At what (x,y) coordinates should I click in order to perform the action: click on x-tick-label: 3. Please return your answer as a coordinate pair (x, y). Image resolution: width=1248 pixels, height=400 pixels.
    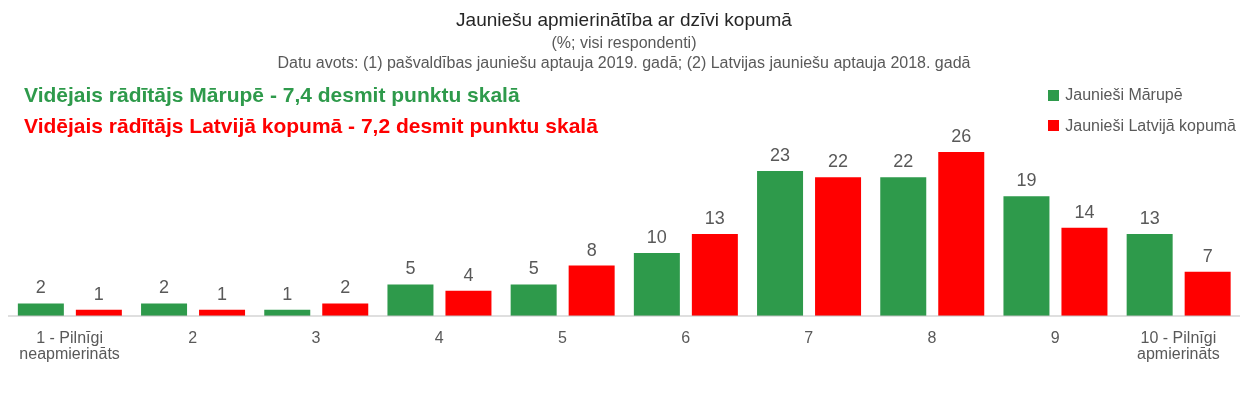
    Looking at the image, I should click on (316, 338).